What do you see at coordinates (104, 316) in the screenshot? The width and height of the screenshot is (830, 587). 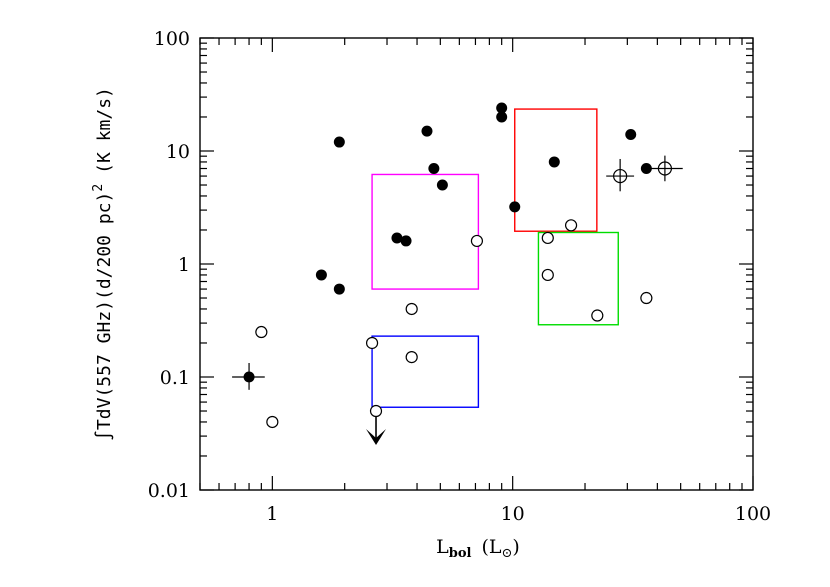 I see `y-axis-label-main: ∫TdV(557 GHz)(d/200 pc)` at bounding box center [104, 316].